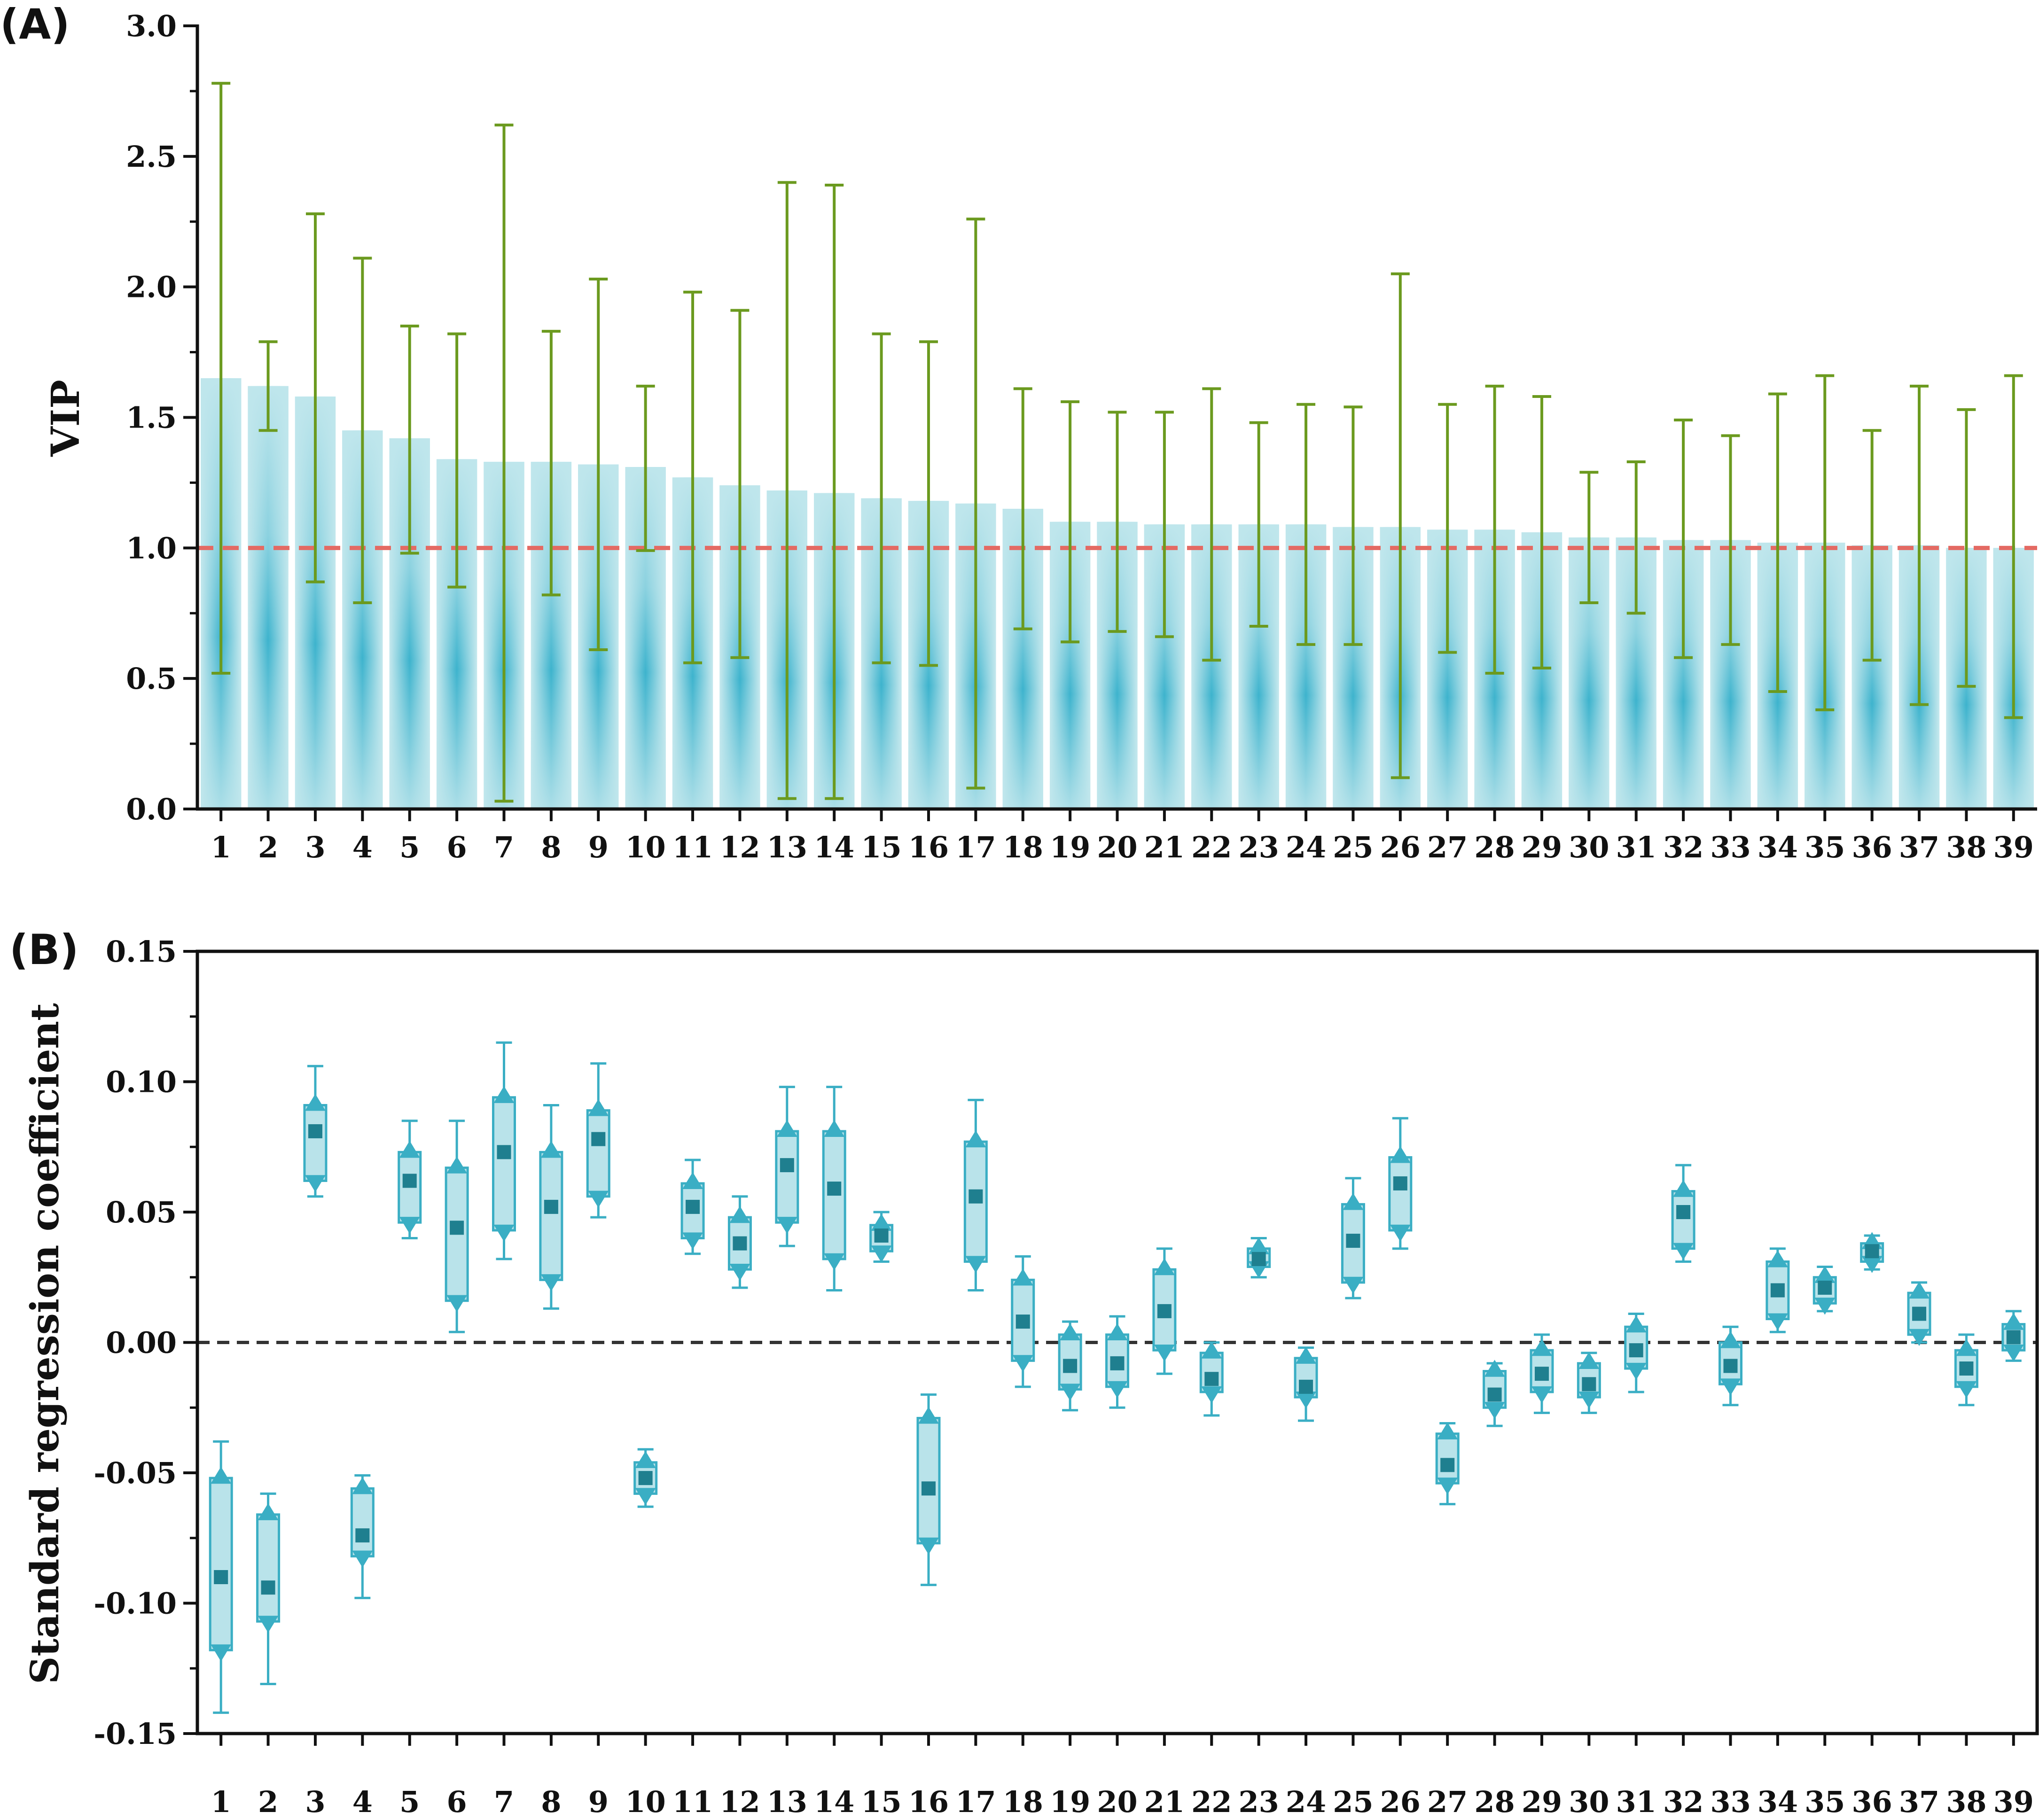 This screenshot has height=1820, width=2039. Describe the element at coordinates (834, 1802) in the screenshot. I see `panel-b-x-tick-label: 14` at that location.